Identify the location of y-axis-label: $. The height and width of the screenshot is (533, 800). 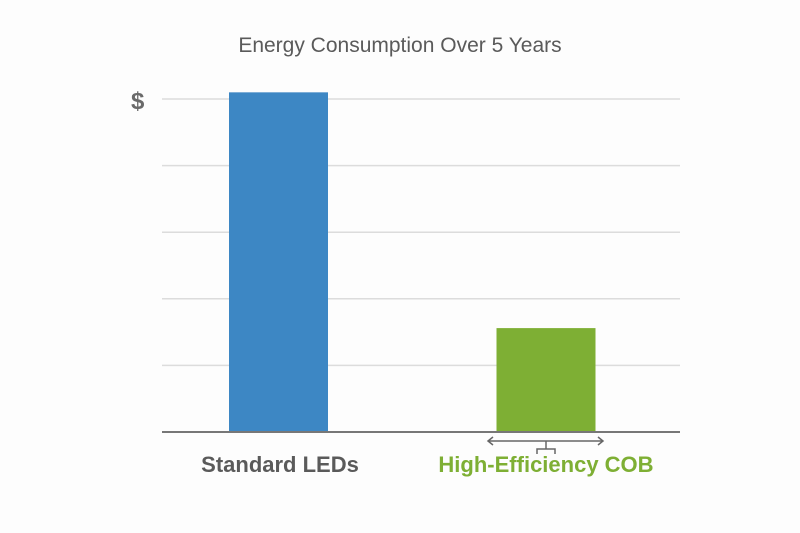
(138, 101).